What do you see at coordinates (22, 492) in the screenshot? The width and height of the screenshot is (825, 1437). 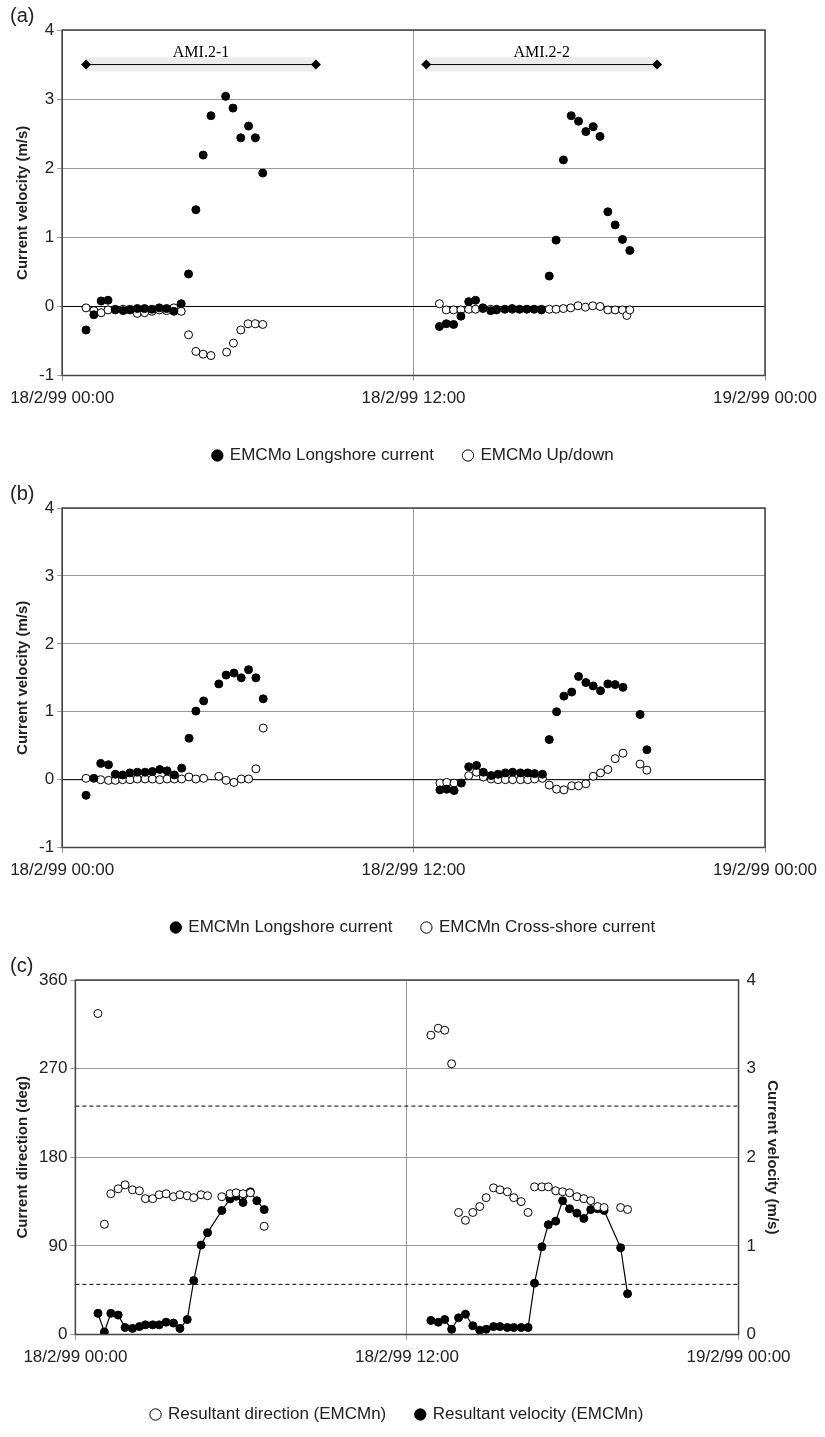 I see `chart-title: (b)` at bounding box center [22, 492].